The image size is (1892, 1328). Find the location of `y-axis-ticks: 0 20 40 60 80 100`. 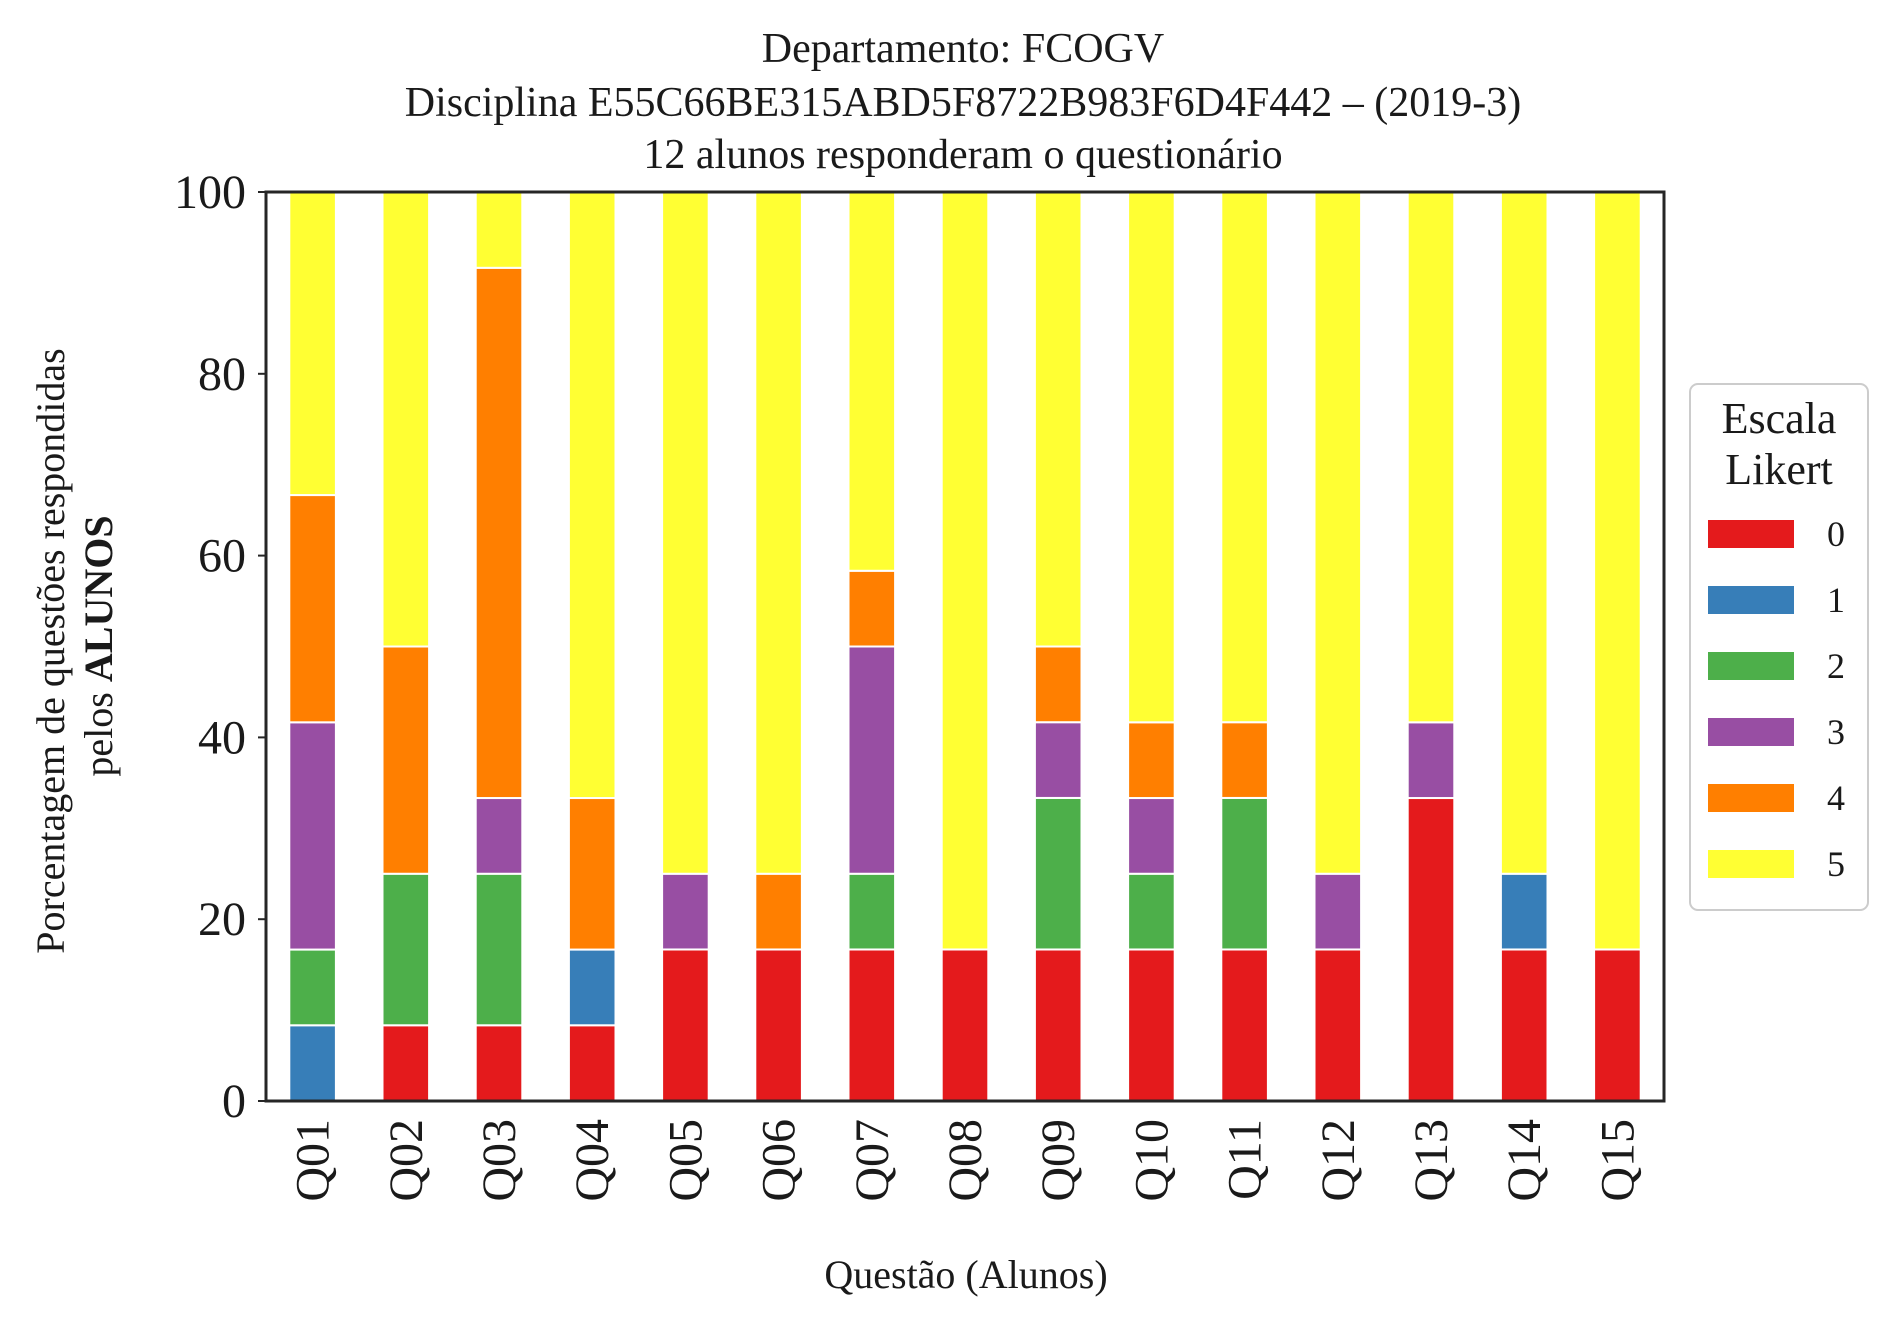

y-axis-ticks: 0 20 40 60 80 100 is located at coordinates (220, 647).